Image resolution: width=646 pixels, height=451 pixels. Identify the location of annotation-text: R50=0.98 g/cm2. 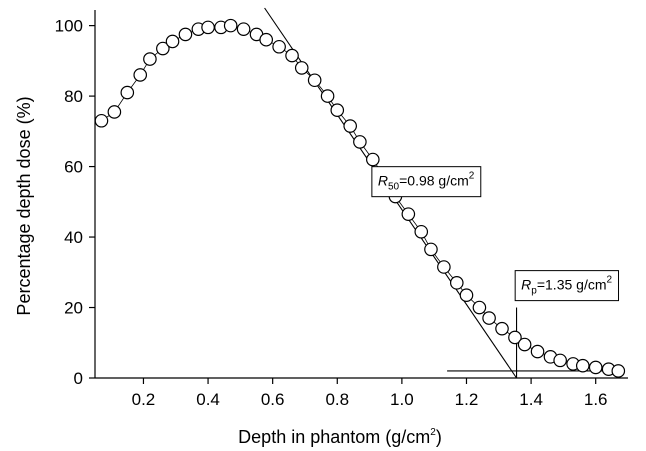
(426, 182).